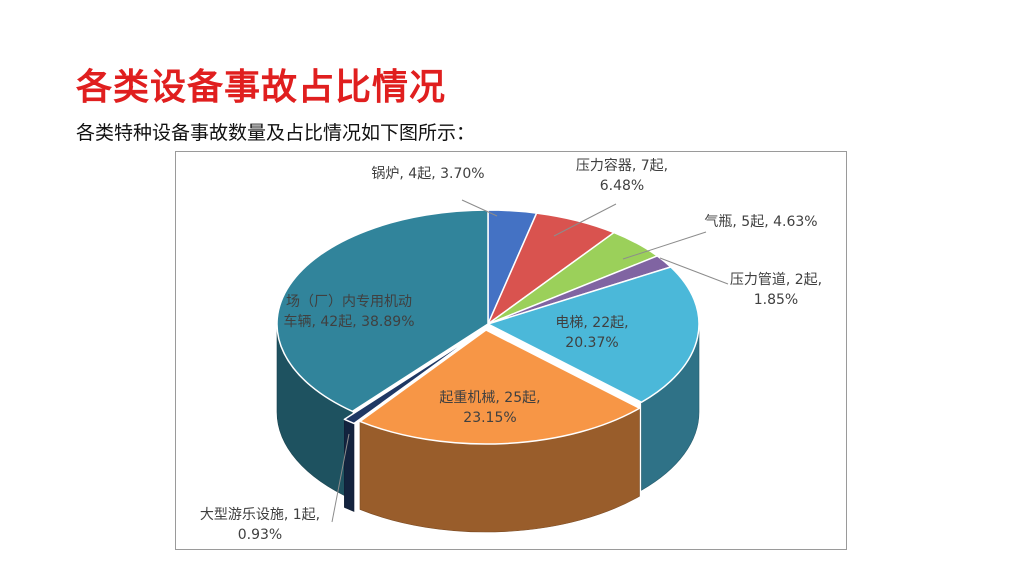 The width and height of the screenshot is (1024, 576). I want to click on pie-slice-场厂内专用机动车辆, so click(382, 311).